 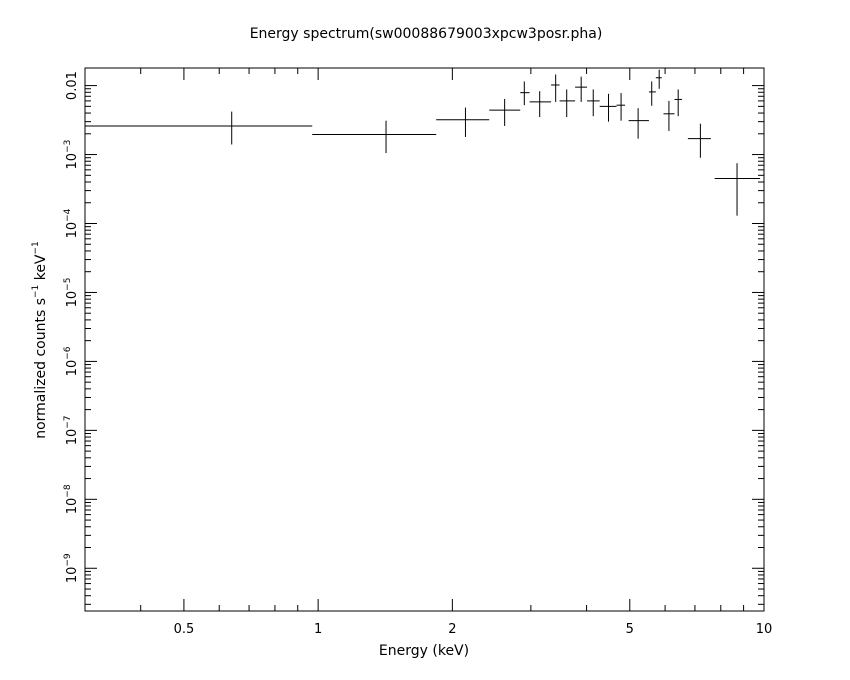 I want to click on y-tick-label: 0.01, so click(x=72, y=85).